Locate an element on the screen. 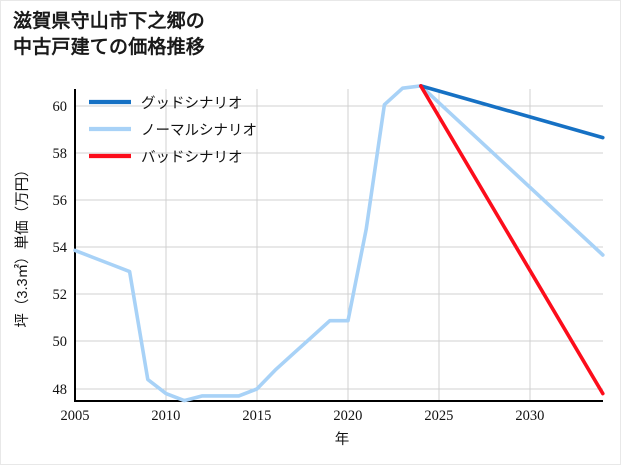 The image size is (621, 466). y-axis-title: 坪（3.3㎡）単価（万円） is located at coordinates (22, 244).